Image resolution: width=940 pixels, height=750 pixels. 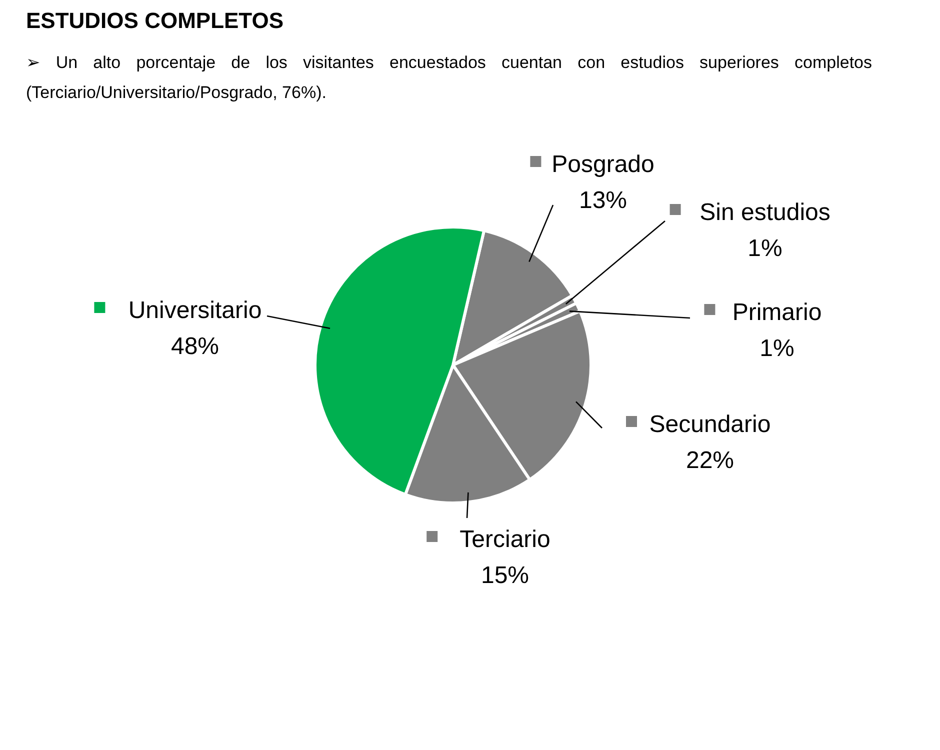 What do you see at coordinates (710, 460) in the screenshot?
I see `data-label: 22%` at bounding box center [710, 460].